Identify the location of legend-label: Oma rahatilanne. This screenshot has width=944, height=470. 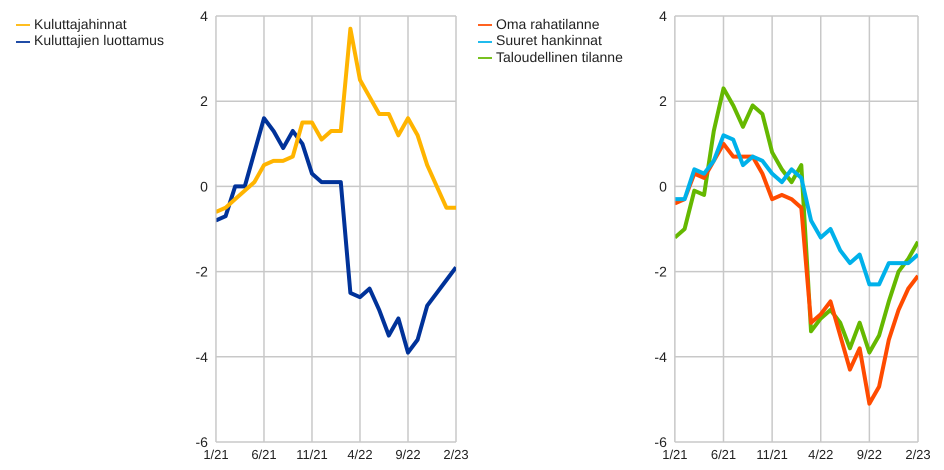
(548, 24).